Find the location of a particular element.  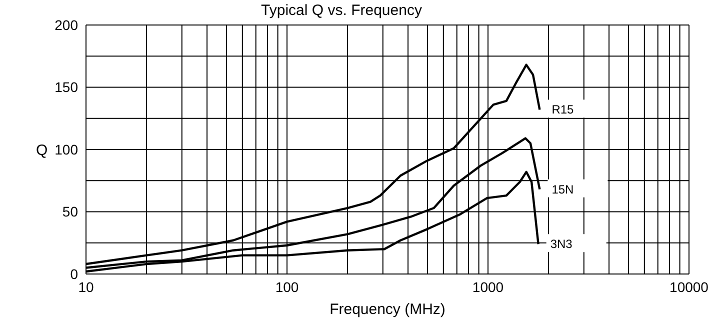

y-tick-label: 200 is located at coordinates (66, 24).